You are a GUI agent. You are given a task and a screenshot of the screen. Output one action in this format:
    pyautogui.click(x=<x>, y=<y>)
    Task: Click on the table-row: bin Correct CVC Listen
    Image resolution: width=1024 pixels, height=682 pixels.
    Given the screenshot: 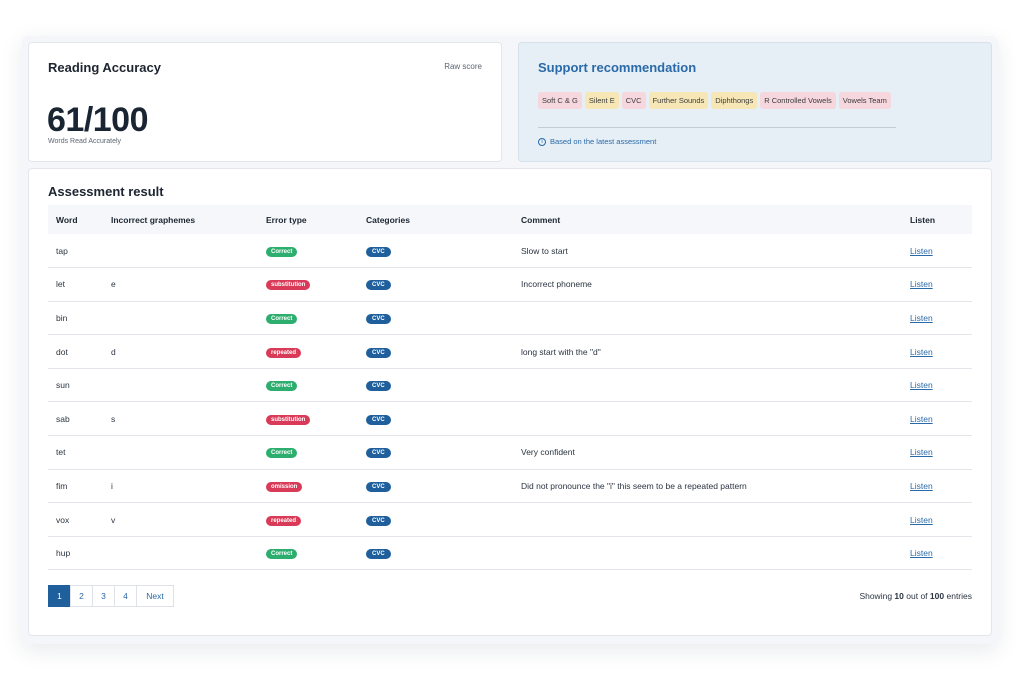 What is the action you would take?
    pyautogui.click(x=510, y=318)
    